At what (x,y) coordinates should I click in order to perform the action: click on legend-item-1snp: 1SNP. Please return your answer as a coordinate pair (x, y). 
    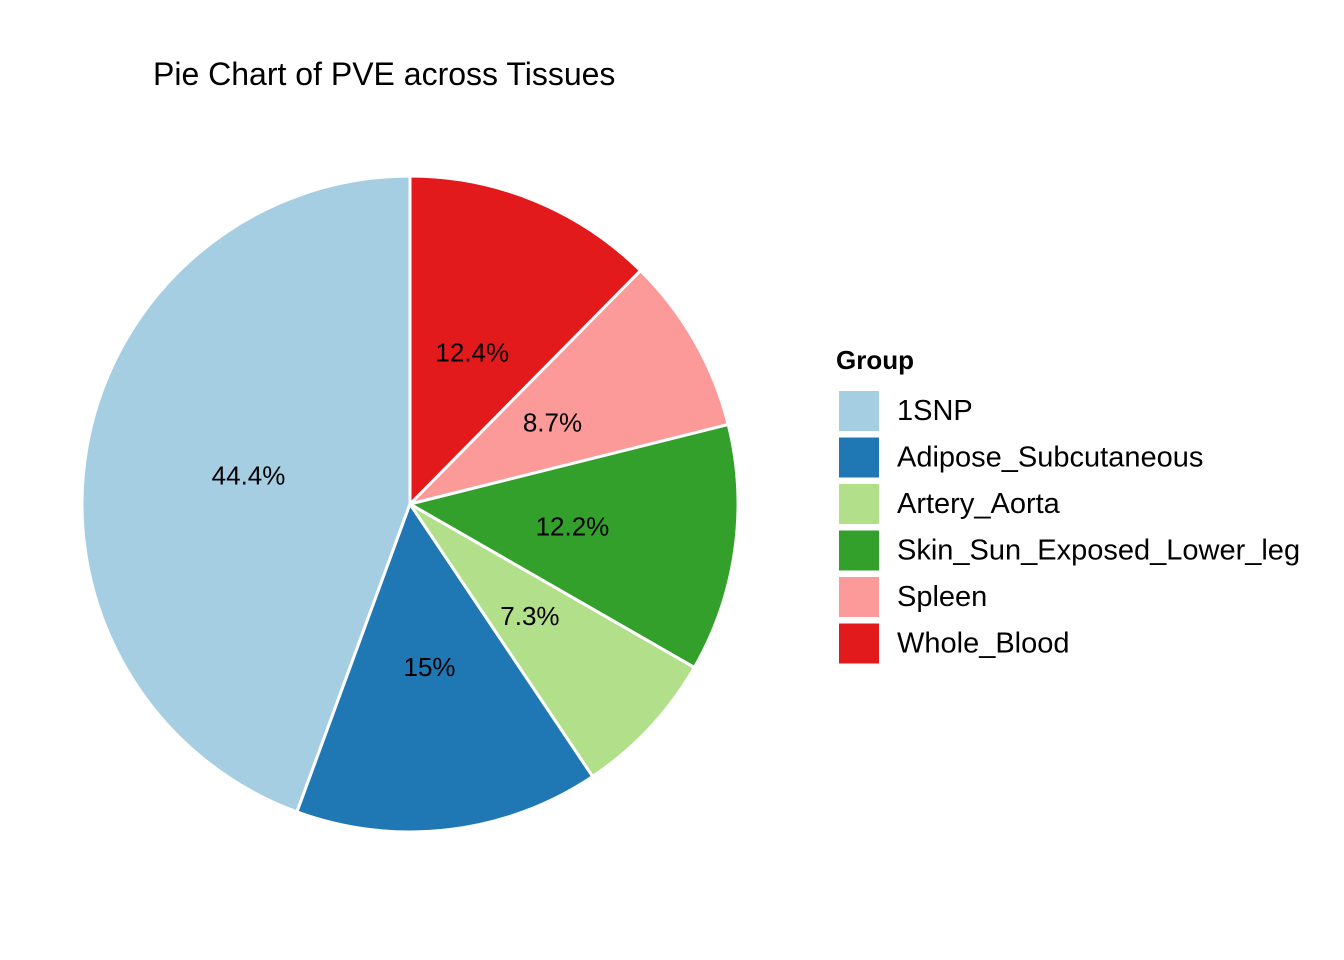
    Looking at the image, I should click on (905, 411).